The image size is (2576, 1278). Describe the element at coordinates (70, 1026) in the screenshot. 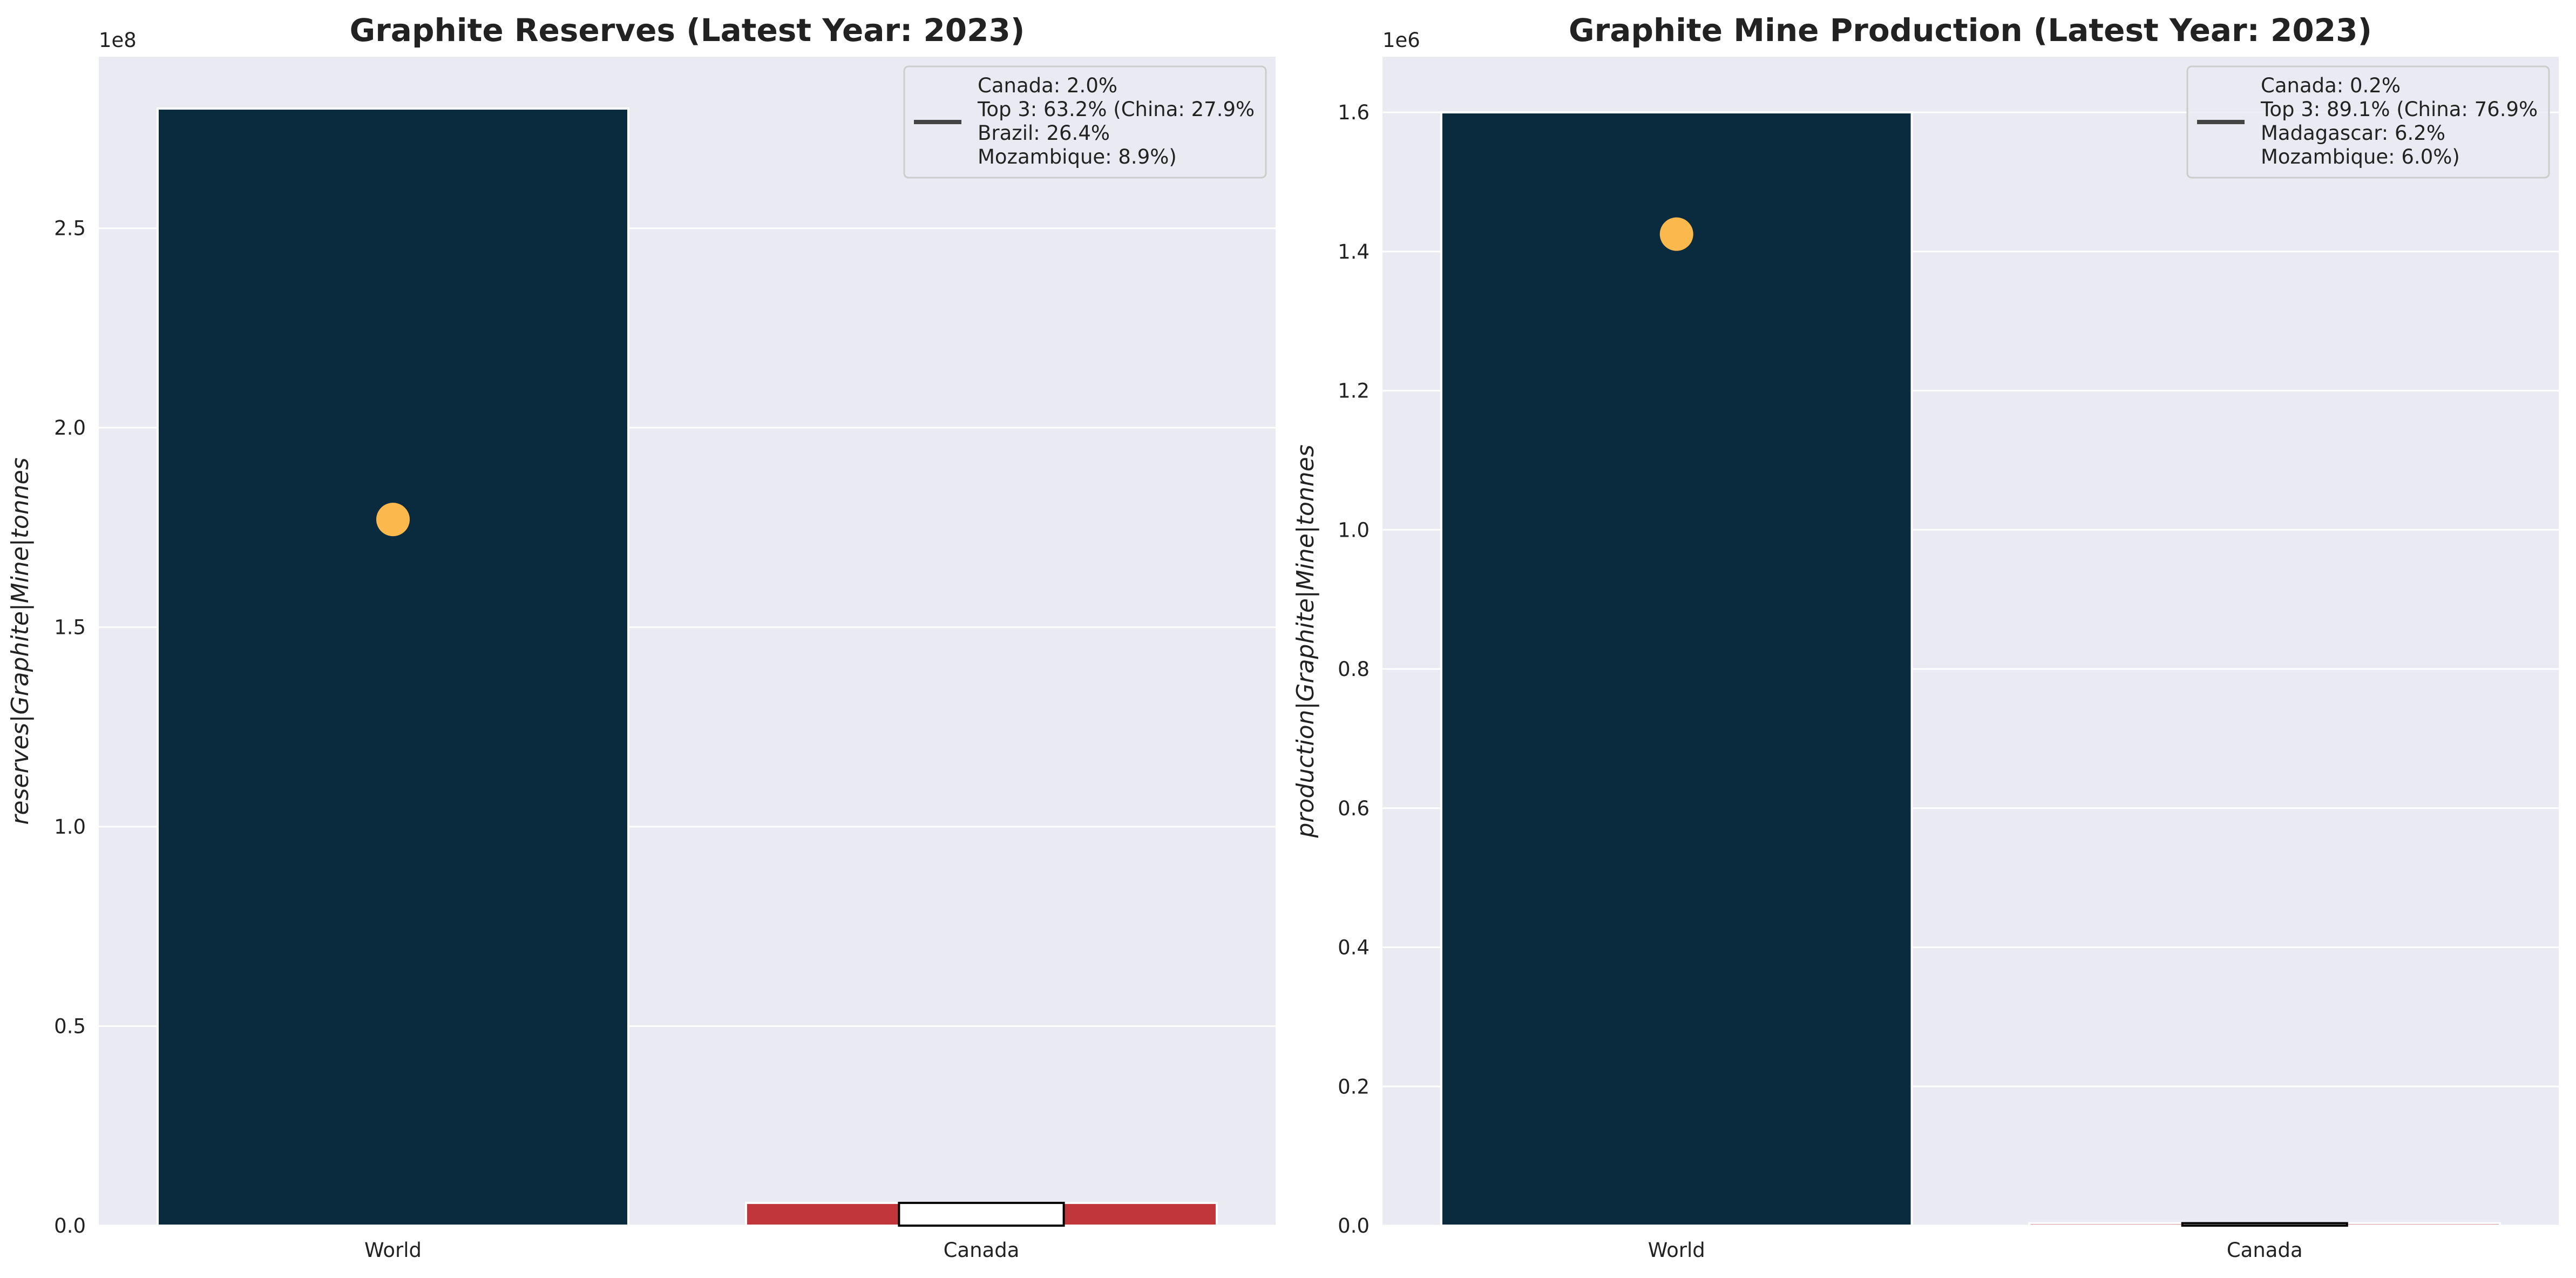

I see `y-tick-label: 0.5` at that location.